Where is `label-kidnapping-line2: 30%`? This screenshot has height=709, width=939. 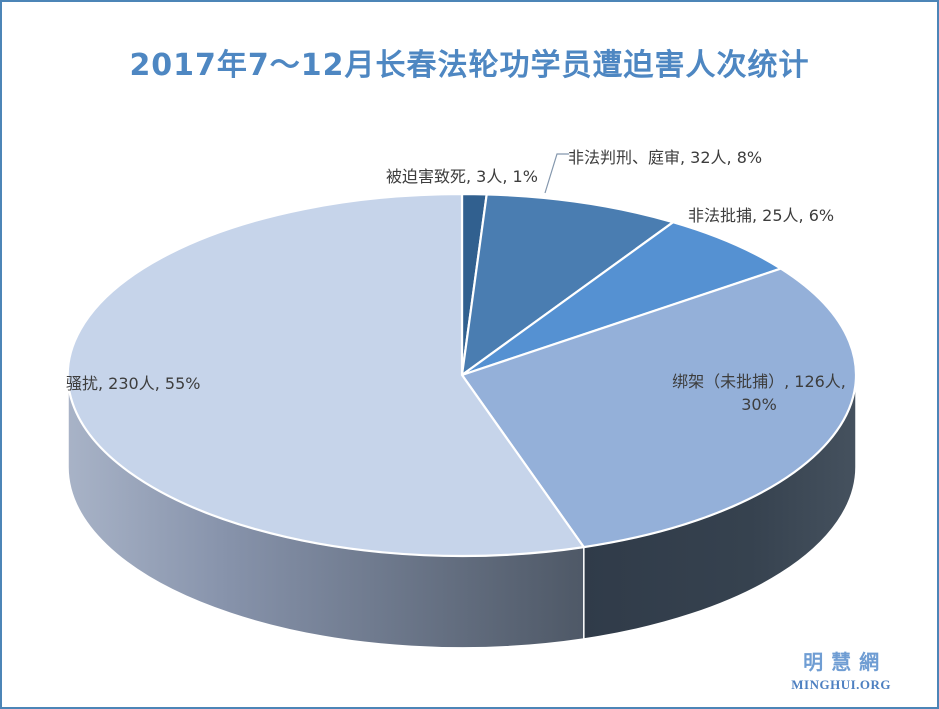 label-kidnapping-line2: 30% is located at coordinates (759, 404).